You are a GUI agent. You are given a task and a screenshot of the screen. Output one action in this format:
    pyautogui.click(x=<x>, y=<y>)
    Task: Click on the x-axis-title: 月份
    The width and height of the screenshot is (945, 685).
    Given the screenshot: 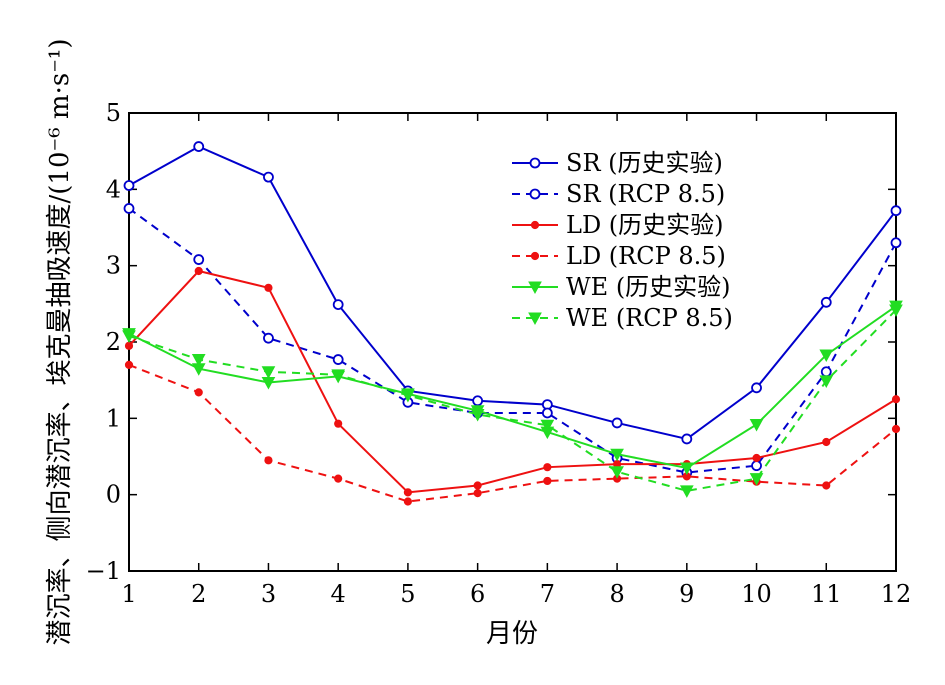 What is the action you would take?
    pyautogui.click(x=512, y=634)
    